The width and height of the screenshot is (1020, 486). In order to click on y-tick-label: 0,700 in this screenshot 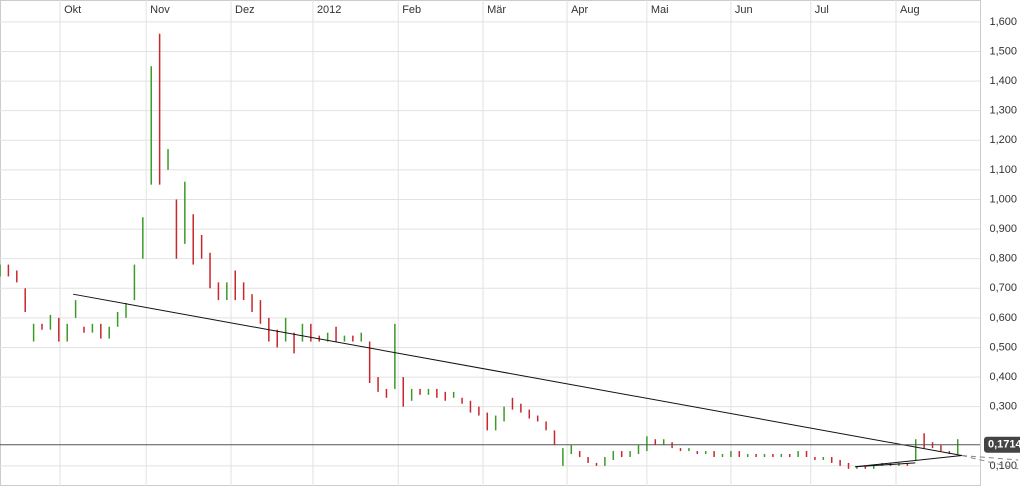, I will do `click(1003, 288)`.